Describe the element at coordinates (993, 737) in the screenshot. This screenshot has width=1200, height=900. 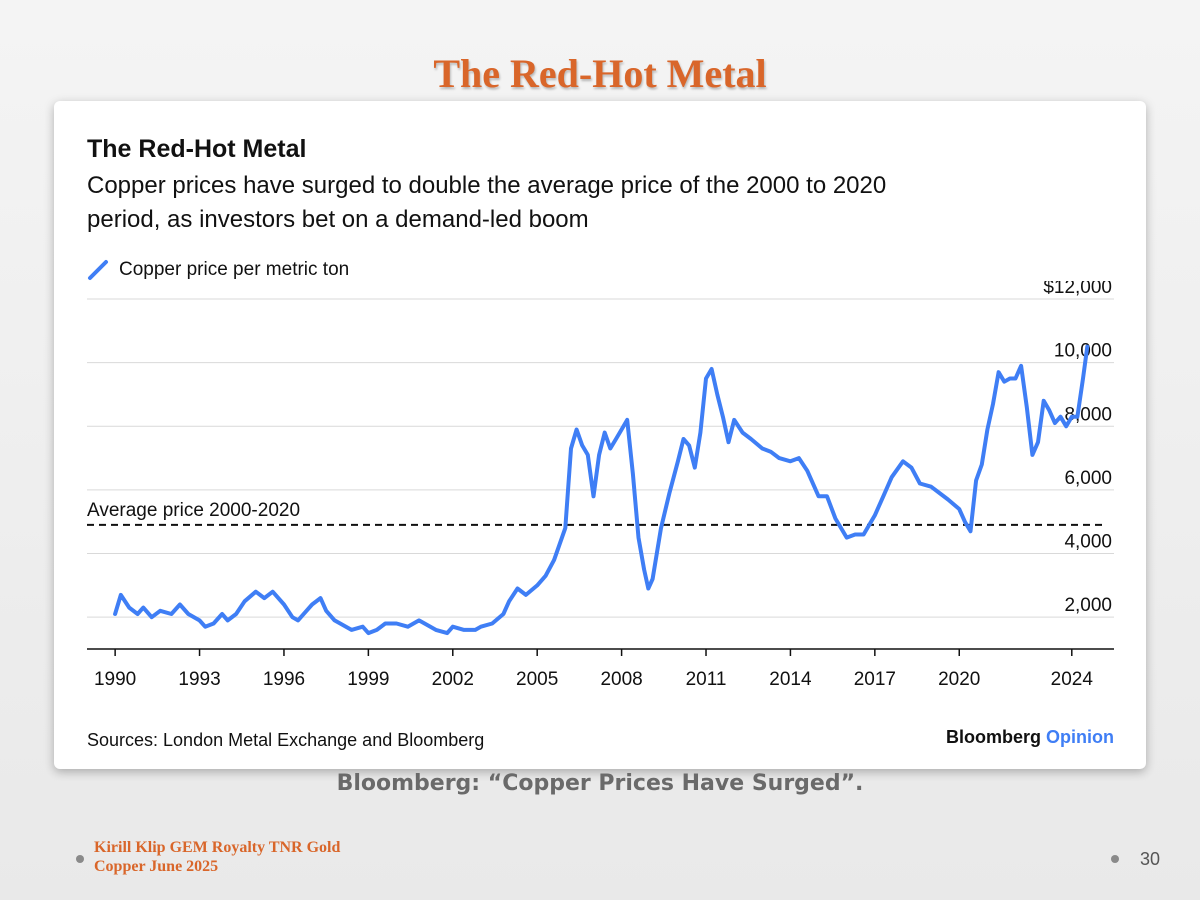
I see `brand-name: Bloomberg` at that location.